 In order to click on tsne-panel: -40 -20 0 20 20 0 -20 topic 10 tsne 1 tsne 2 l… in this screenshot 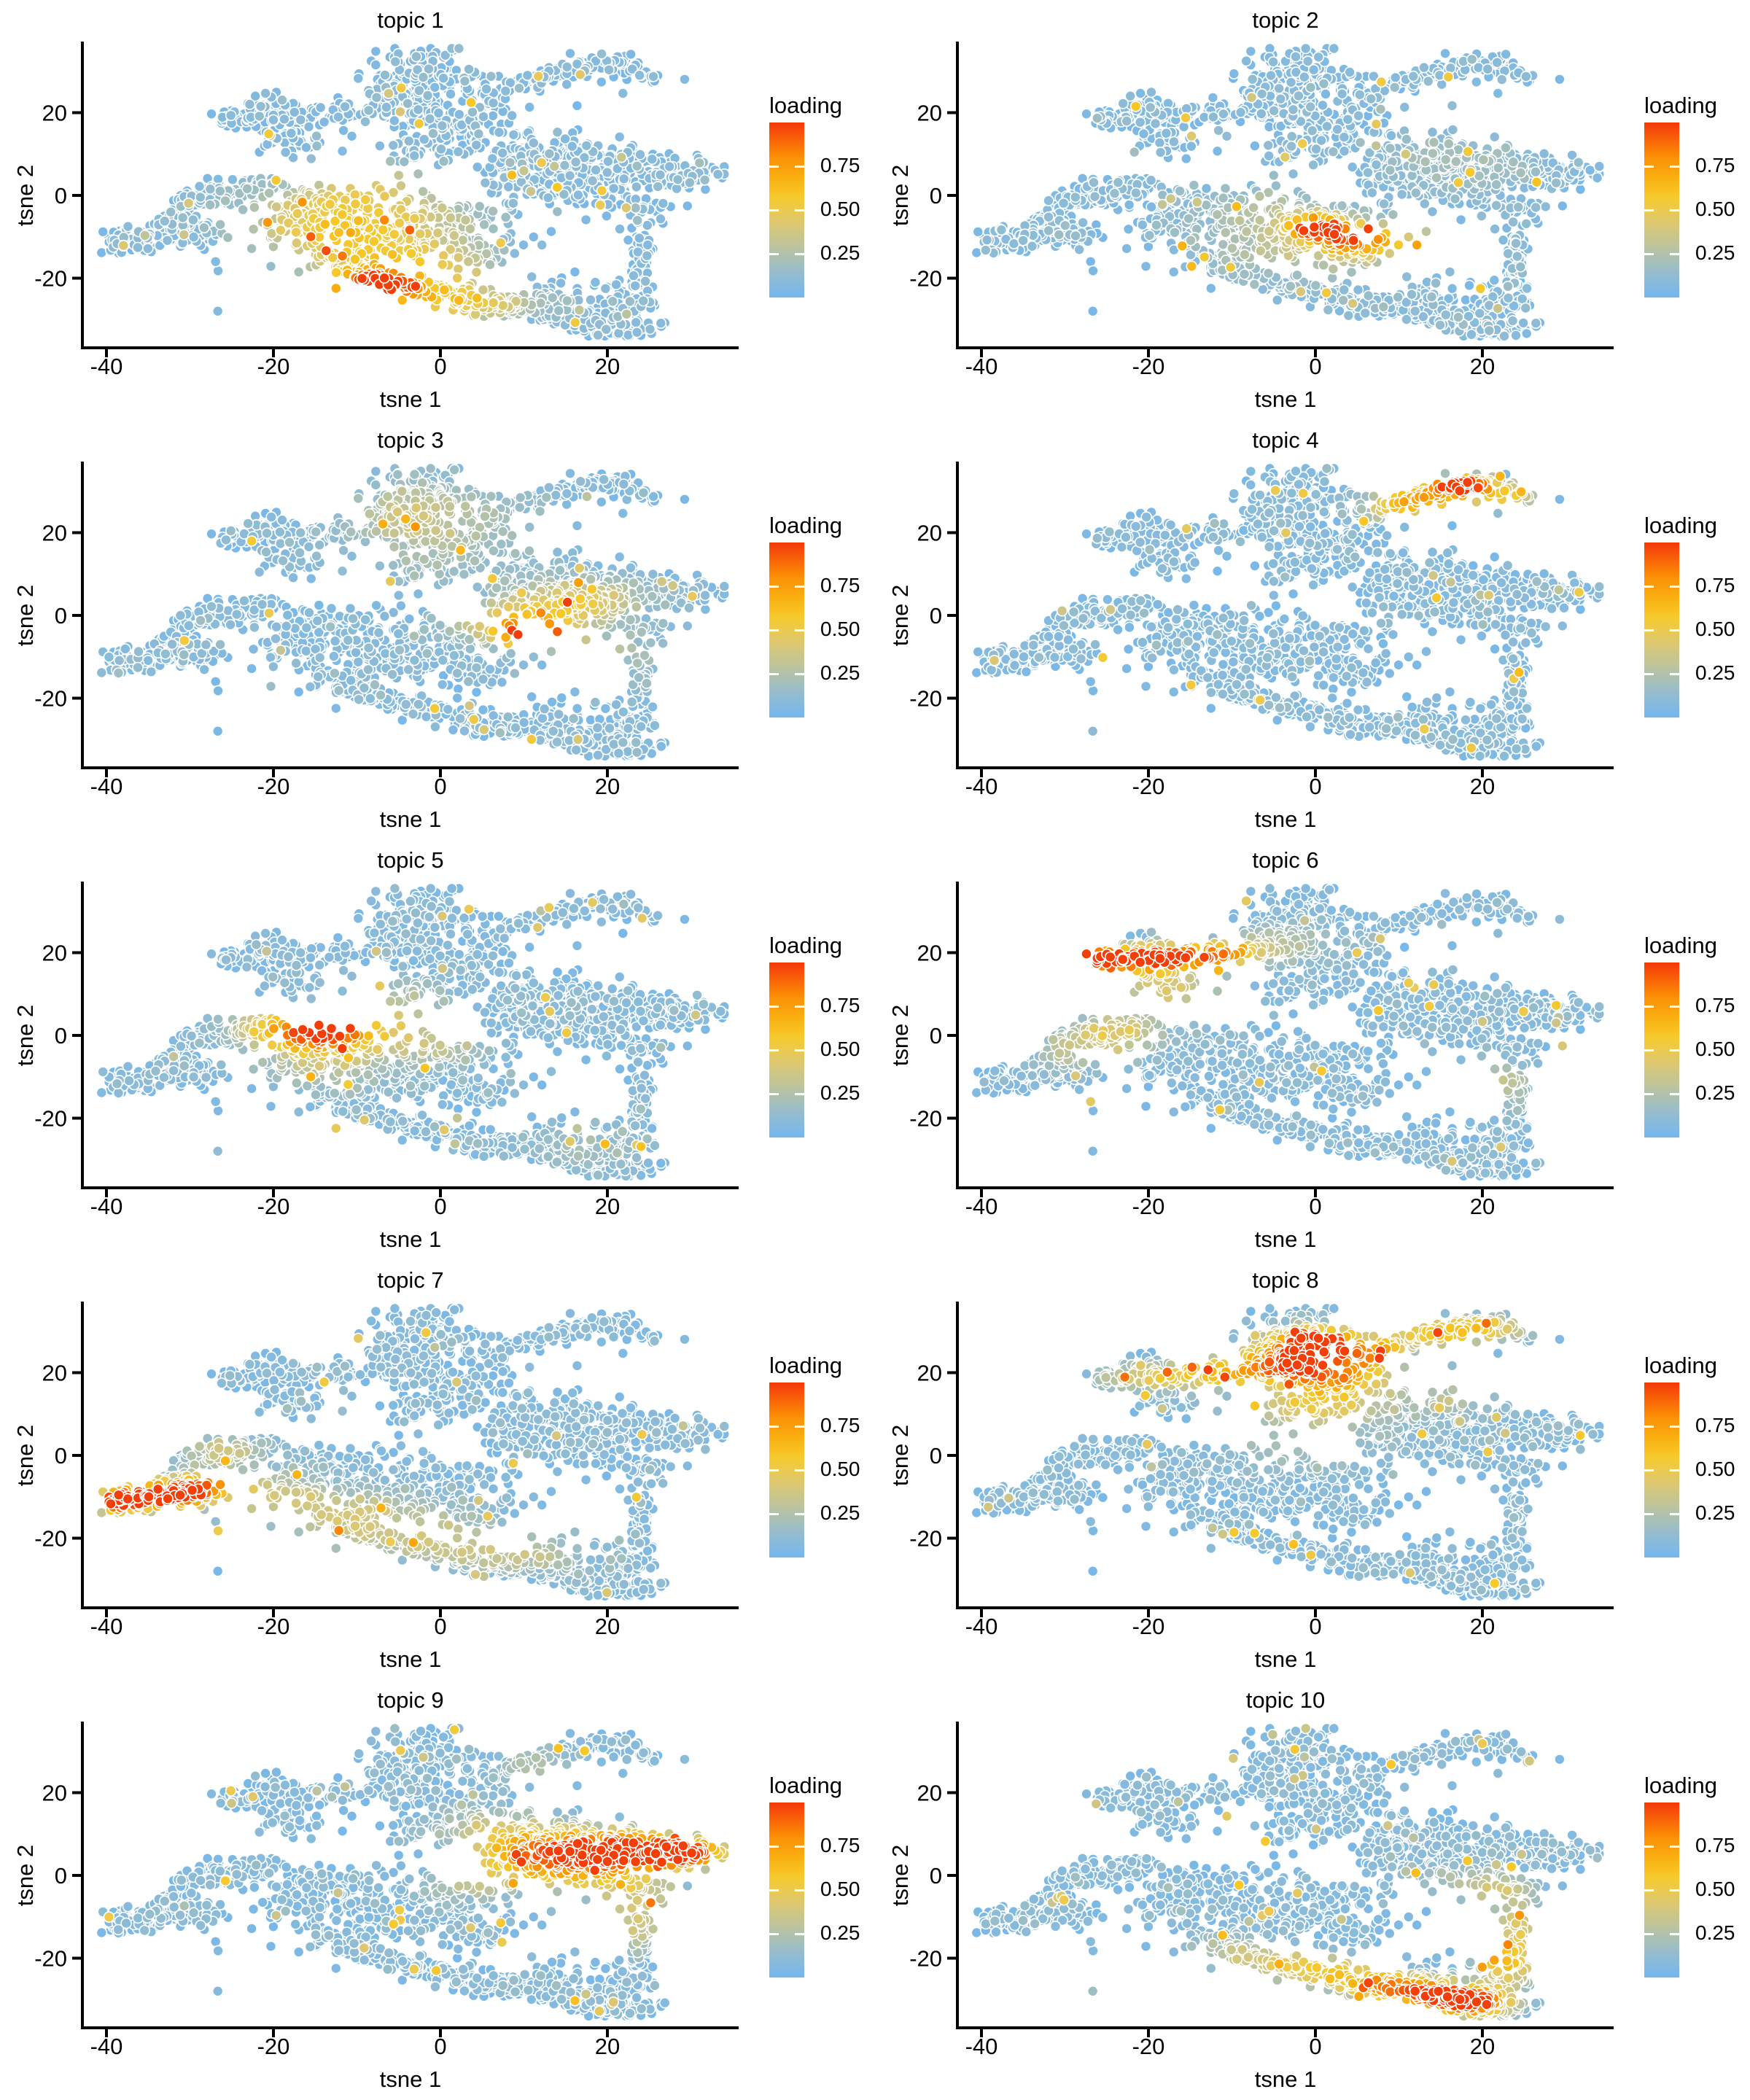, I will do `click(1312, 1890)`.